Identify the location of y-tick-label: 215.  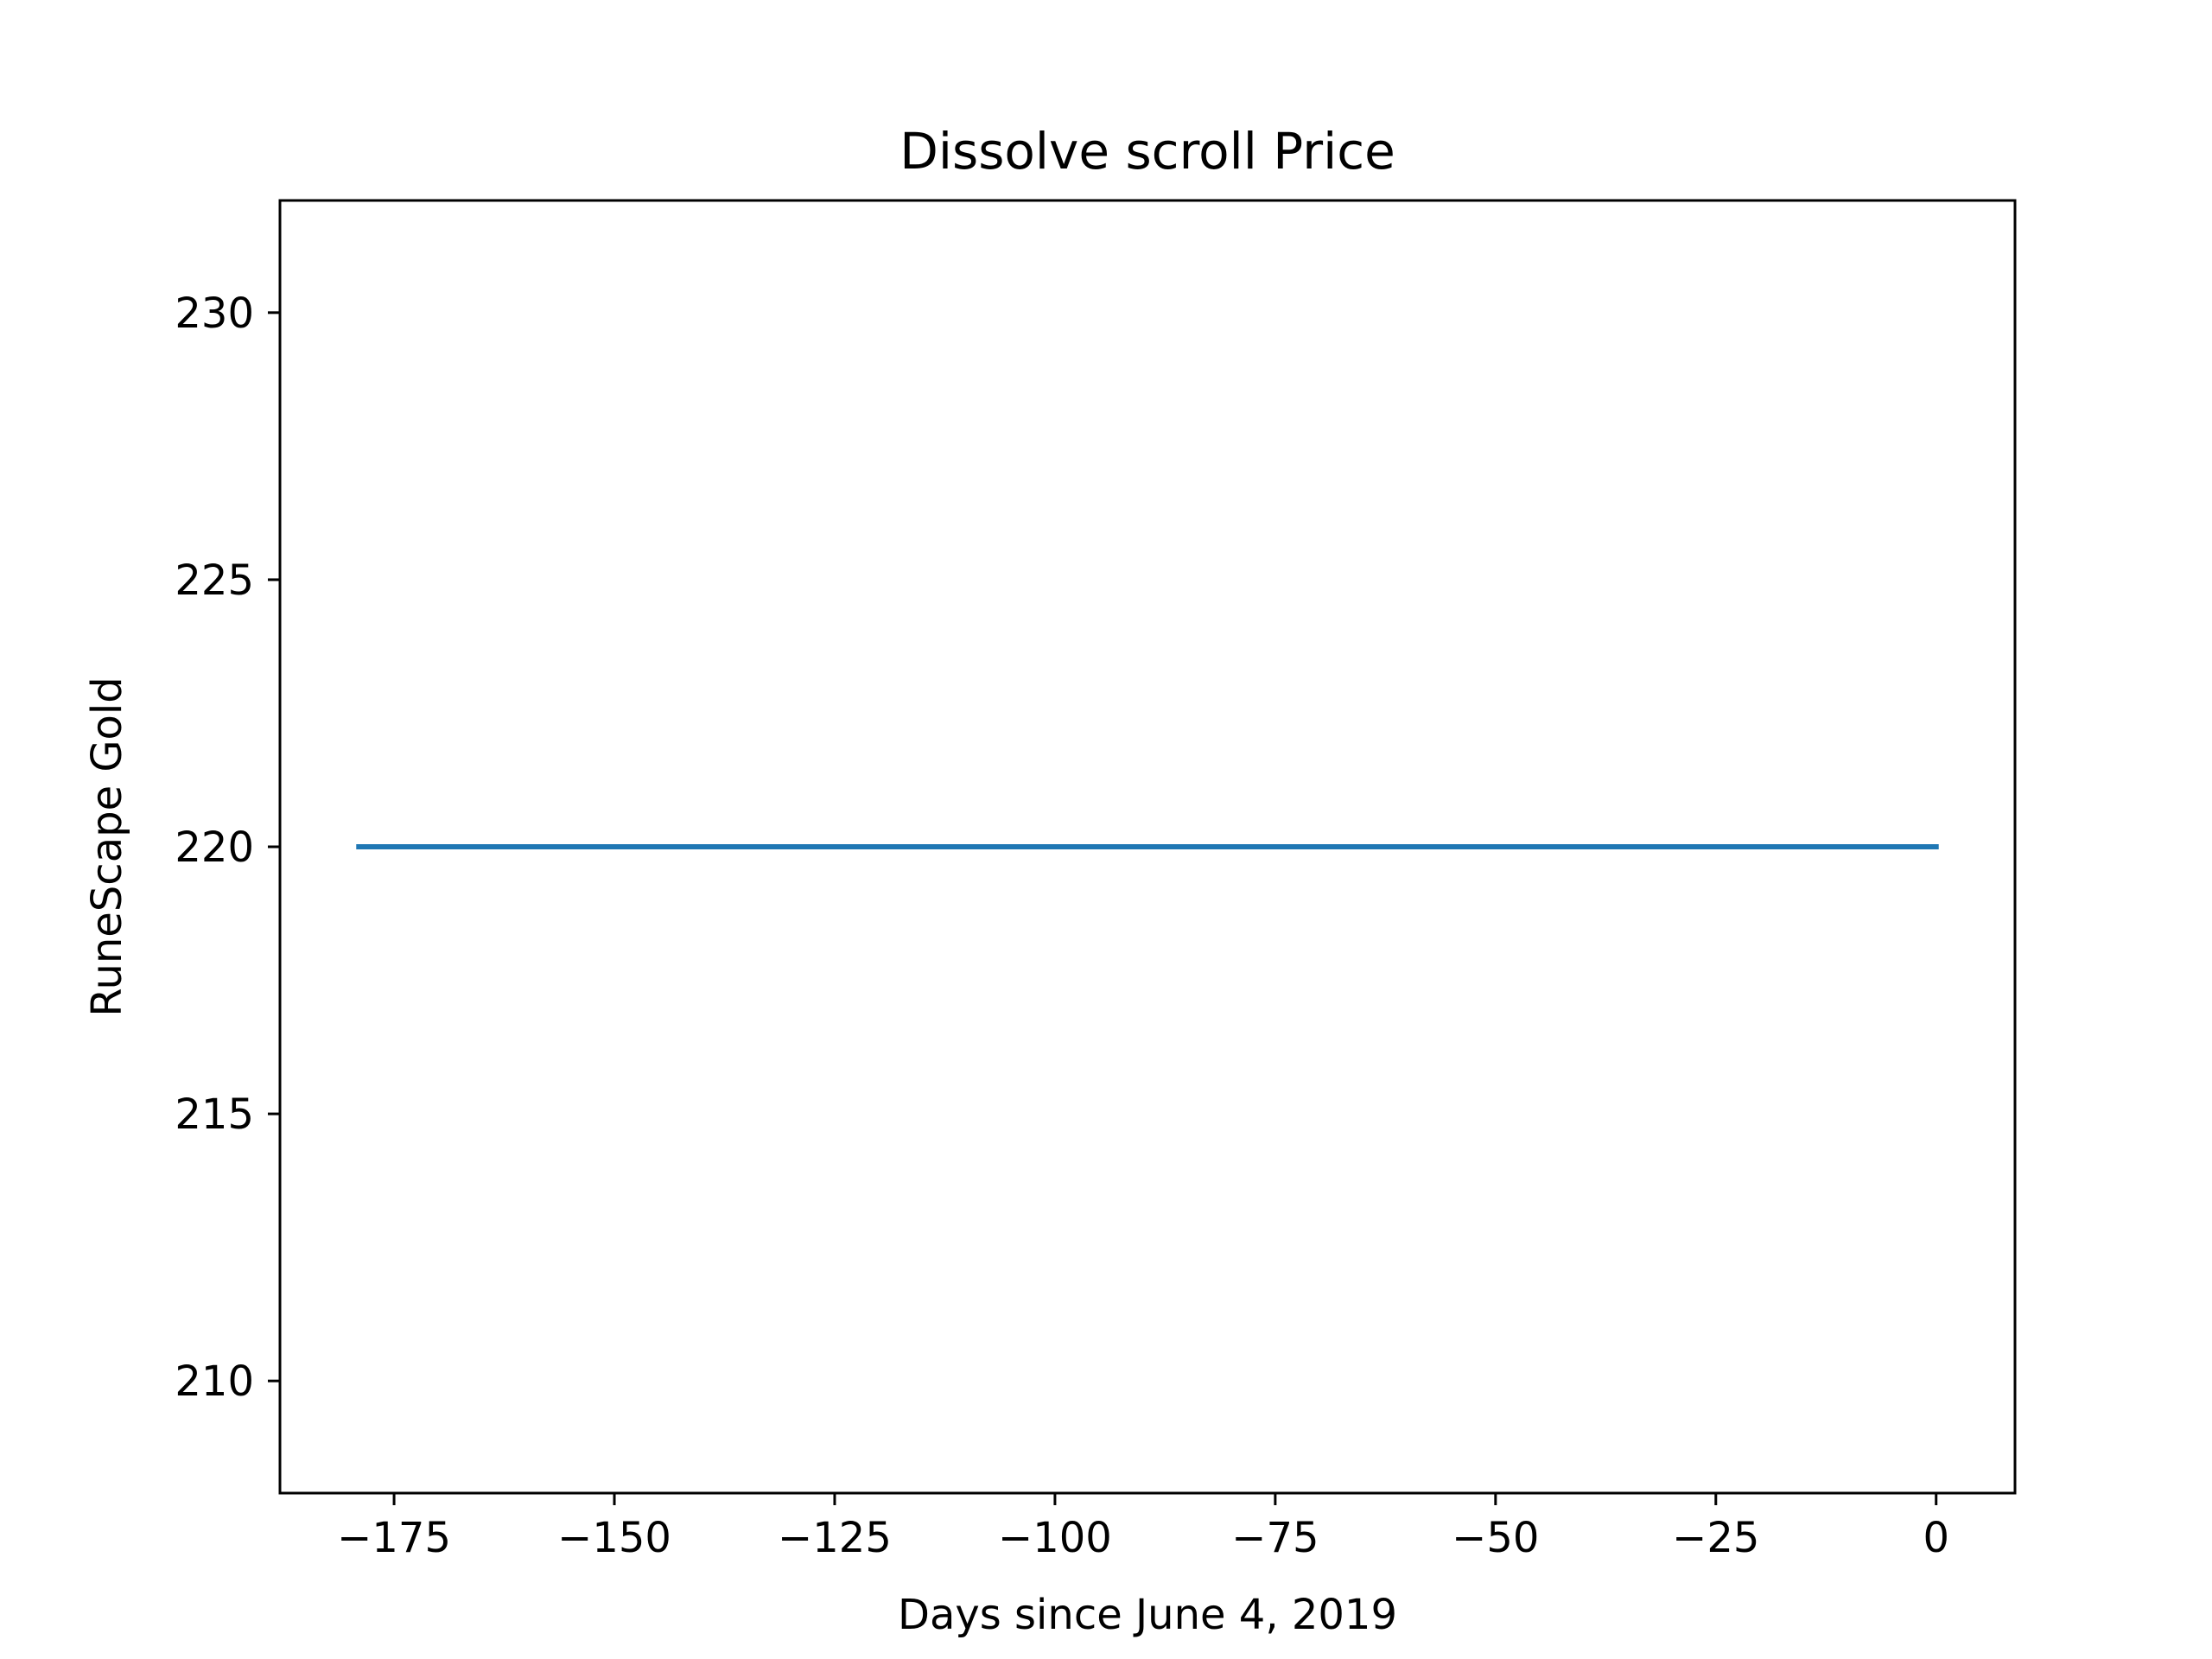
(214, 1114).